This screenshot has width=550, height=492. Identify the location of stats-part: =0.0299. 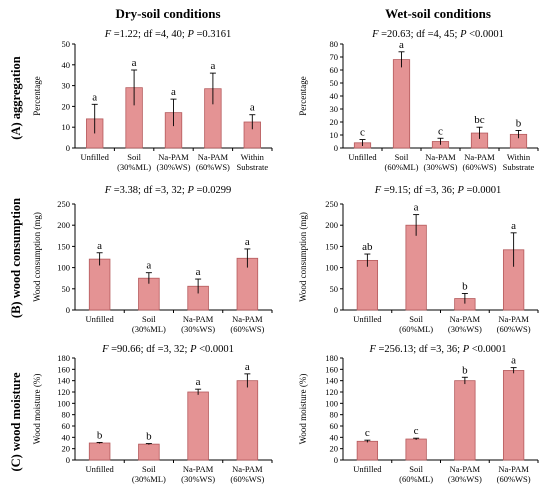
(212, 190).